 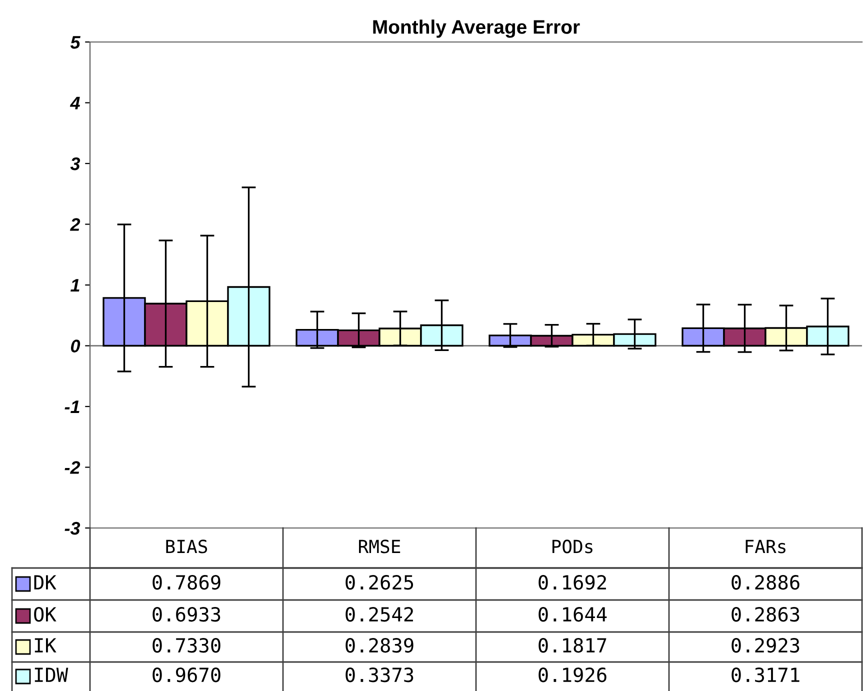 What do you see at coordinates (766, 645) in the screenshot?
I see `data-label: 0.2923` at bounding box center [766, 645].